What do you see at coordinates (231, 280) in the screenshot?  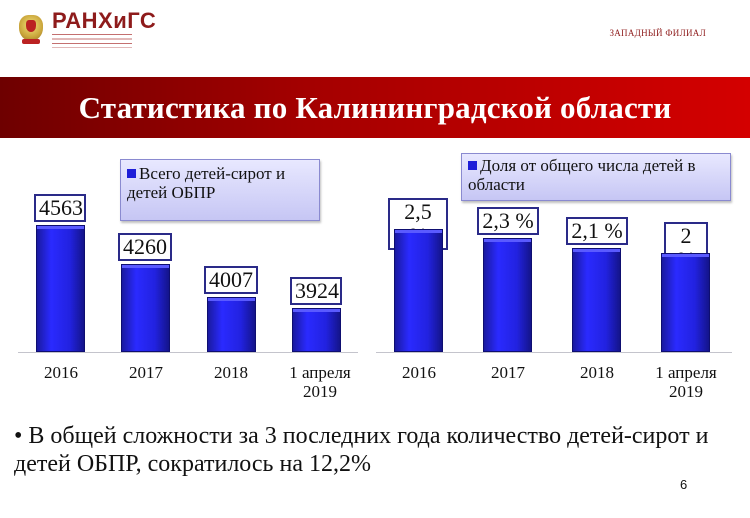 I see `bar-value-label: 4007` at bounding box center [231, 280].